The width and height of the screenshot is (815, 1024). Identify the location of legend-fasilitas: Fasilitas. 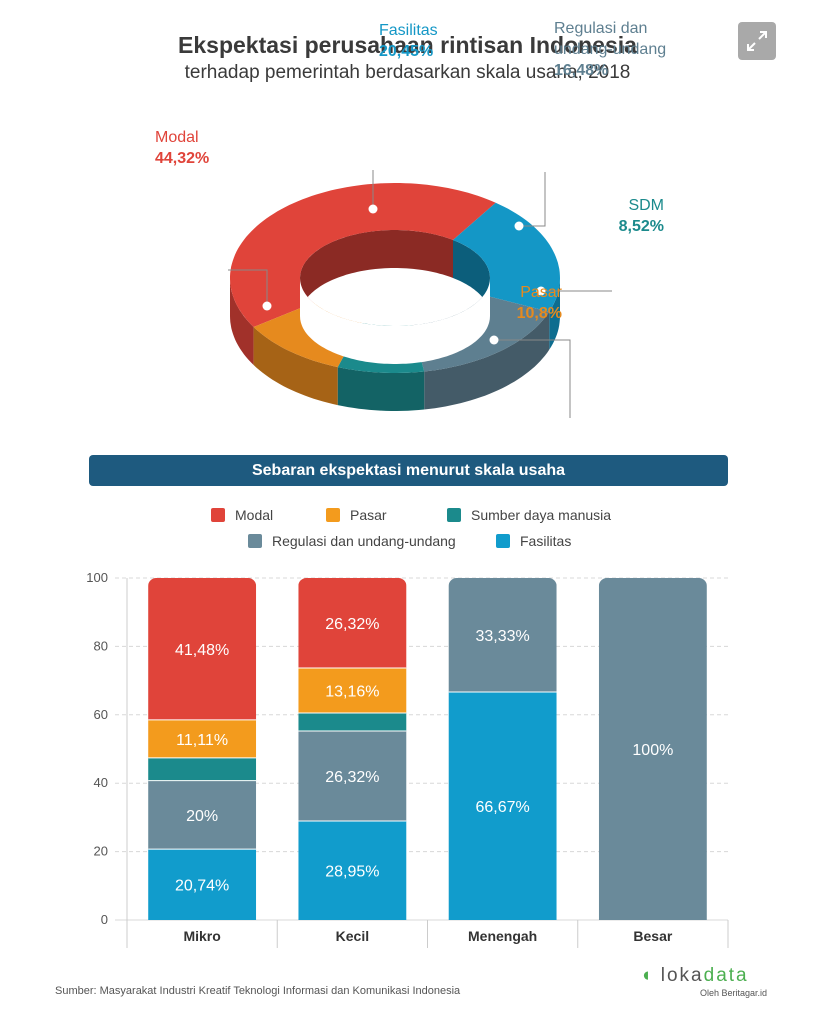
(533, 541).